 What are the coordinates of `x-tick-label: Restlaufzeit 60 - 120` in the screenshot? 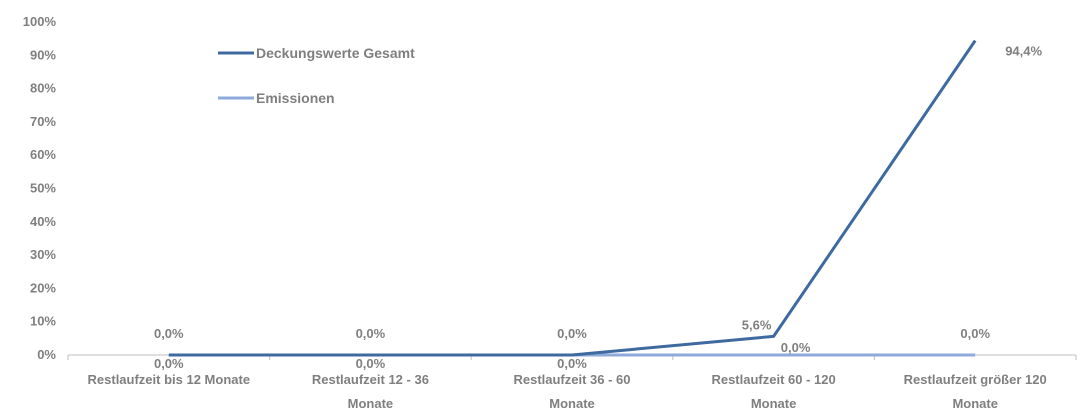 It's located at (773, 379).